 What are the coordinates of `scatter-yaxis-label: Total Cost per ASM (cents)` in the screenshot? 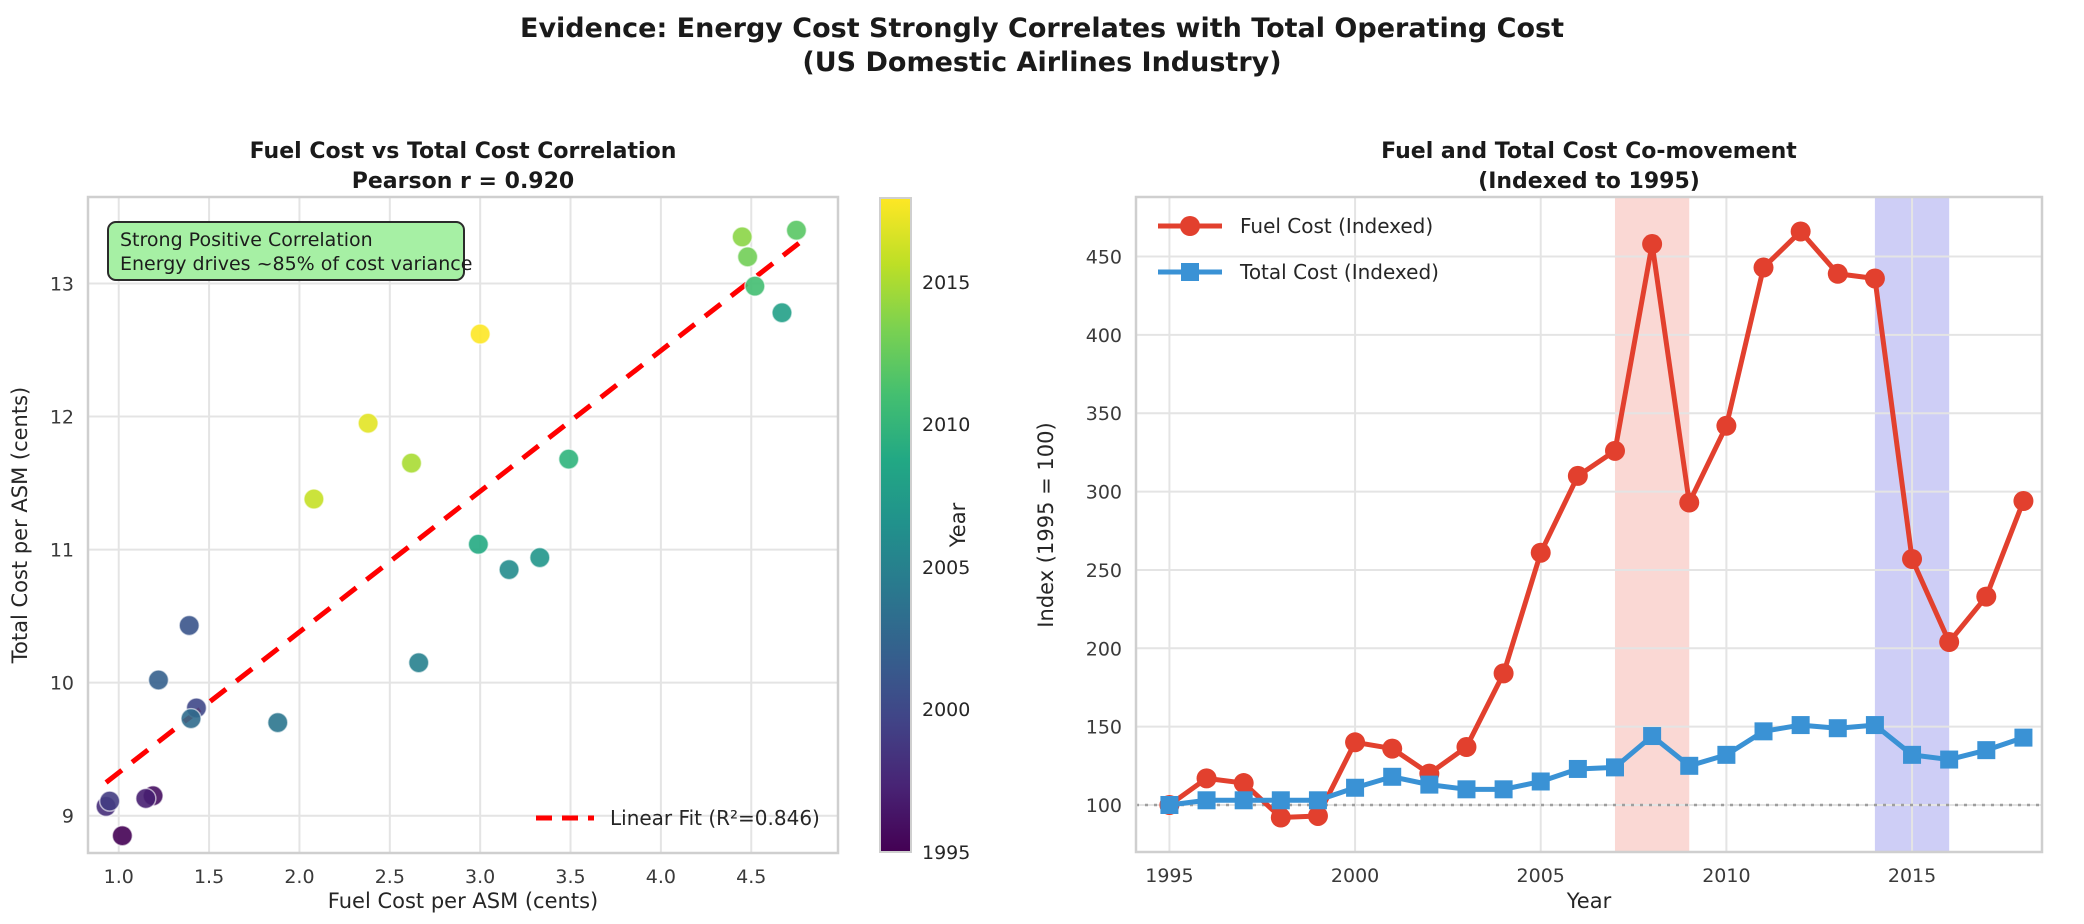 It's located at (20, 525).